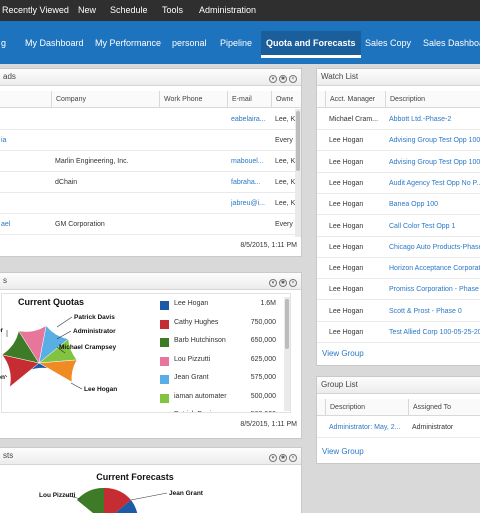 The height and width of the screenshot is (513, 480). Describe the element at coordinates (150, 119) in the screenshot. I see `table-row: eabelaira... Lee, K` at that location.